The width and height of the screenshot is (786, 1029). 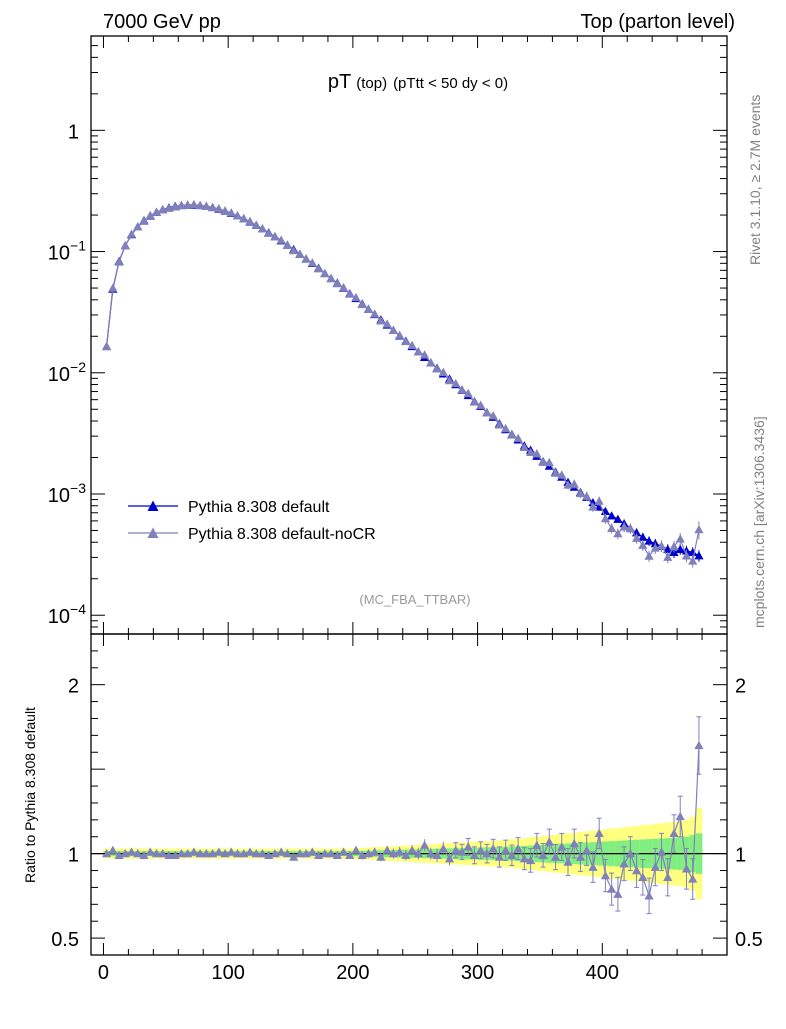 I want to click on y-tick-label: 10⁻², so click(x=67, y=372).